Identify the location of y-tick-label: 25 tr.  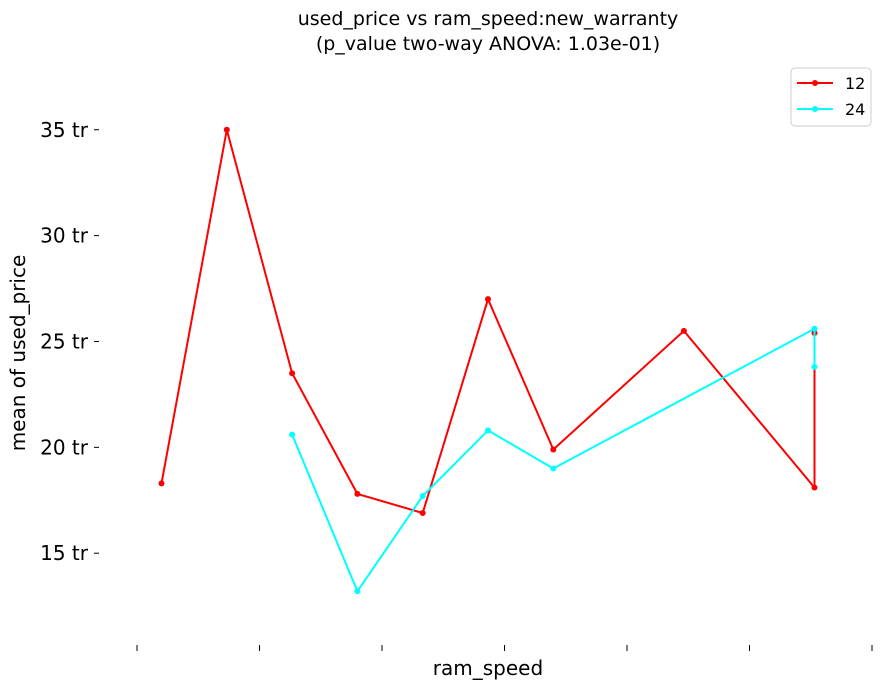
(64, 341).